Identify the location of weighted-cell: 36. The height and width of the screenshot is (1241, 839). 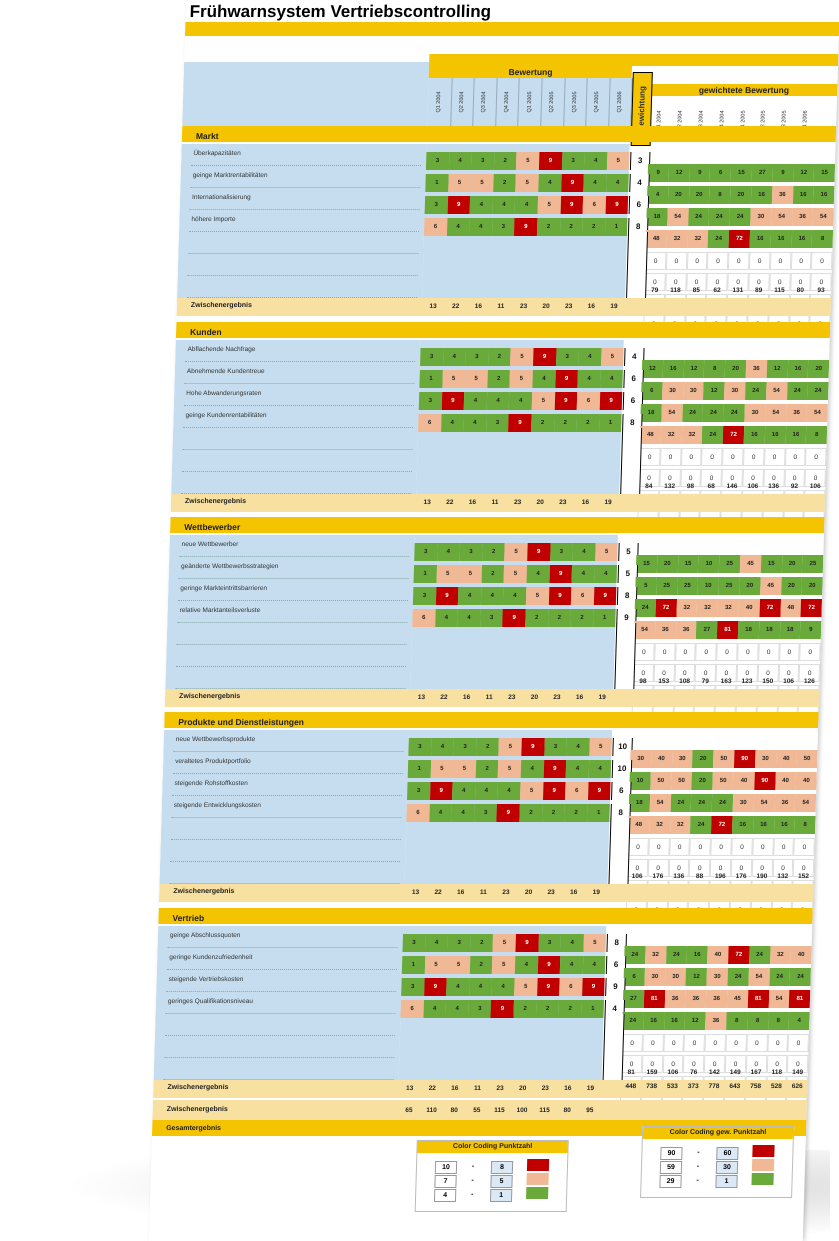
(802, 217).